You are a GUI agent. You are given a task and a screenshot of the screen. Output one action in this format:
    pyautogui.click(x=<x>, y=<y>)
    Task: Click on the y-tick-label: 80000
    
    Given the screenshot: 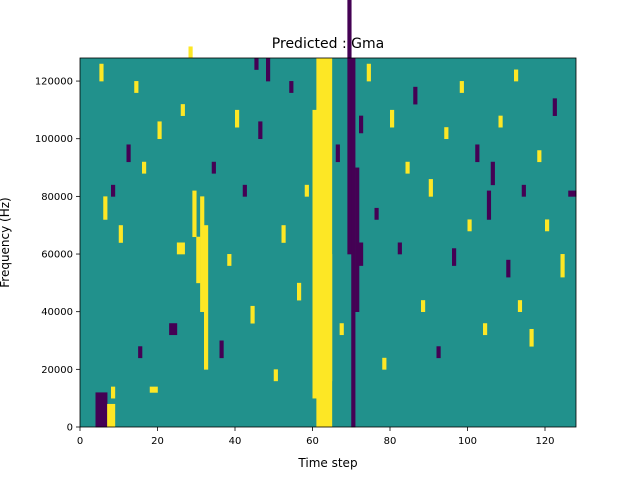 What is the action you would take?
    pyautogui.click(x=57, y=197)
    